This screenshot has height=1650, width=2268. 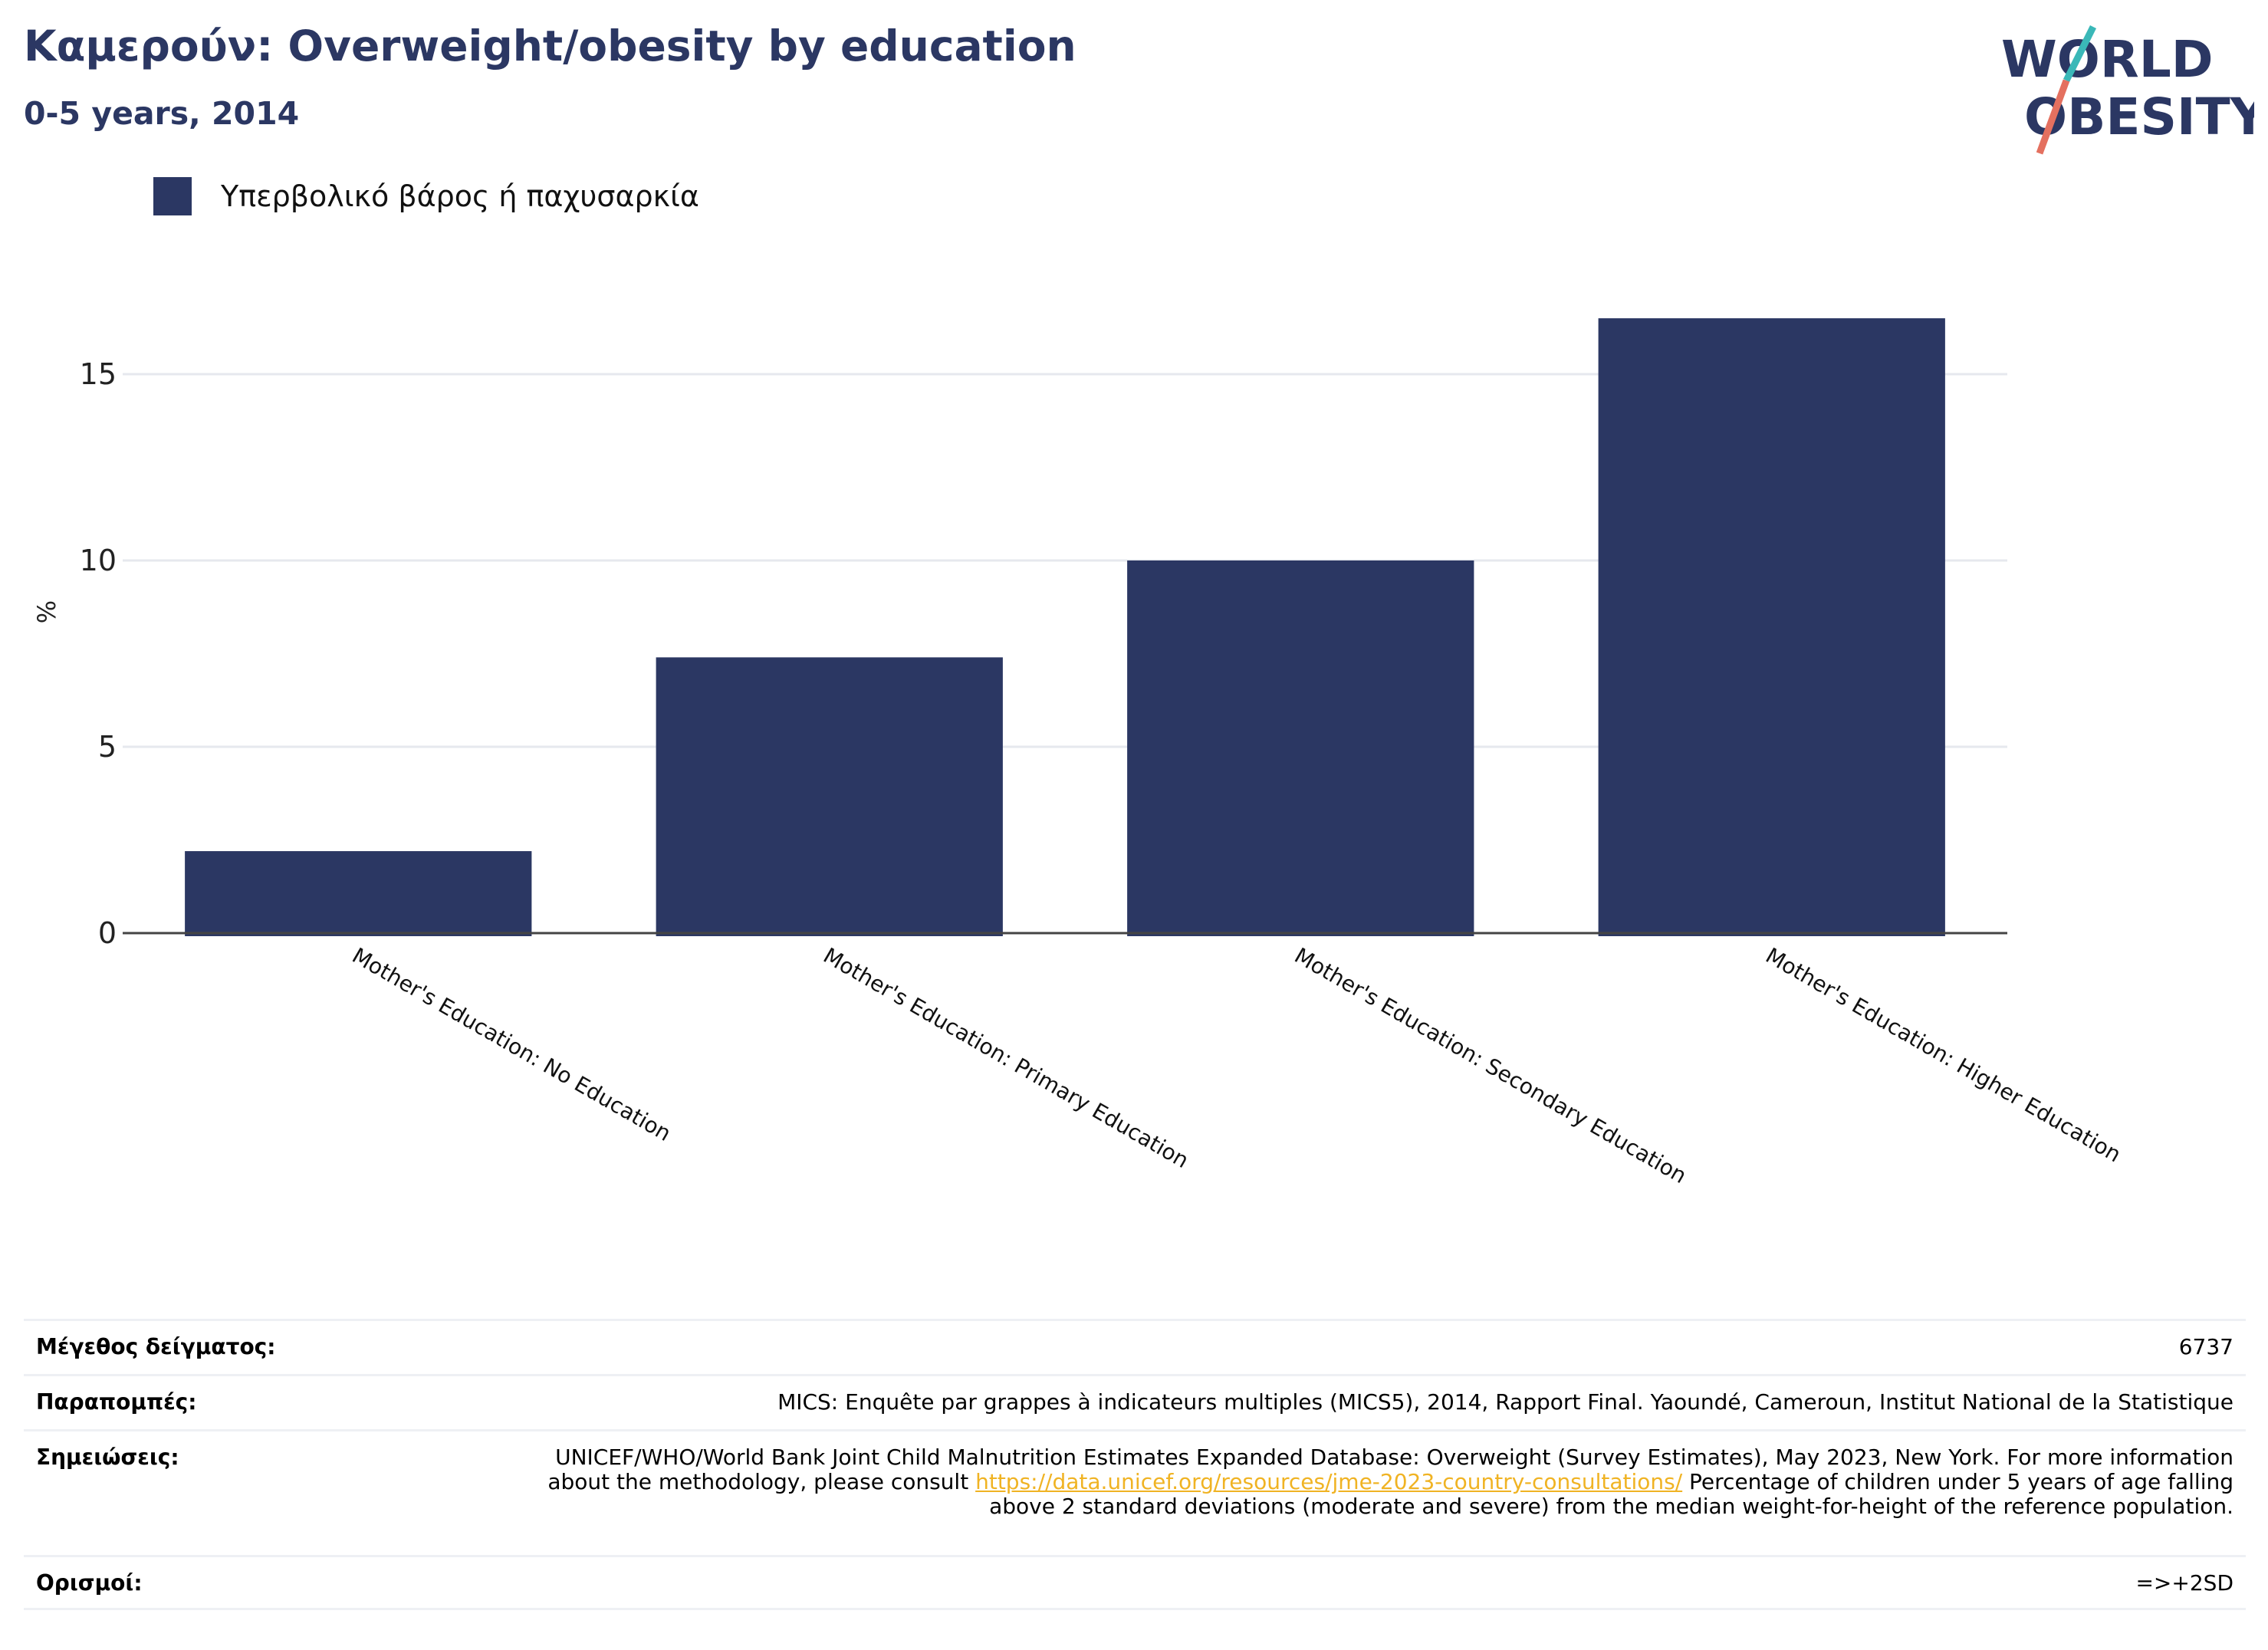 I want to click on logo-line1: WORLD, so click(x=2107, y=59).